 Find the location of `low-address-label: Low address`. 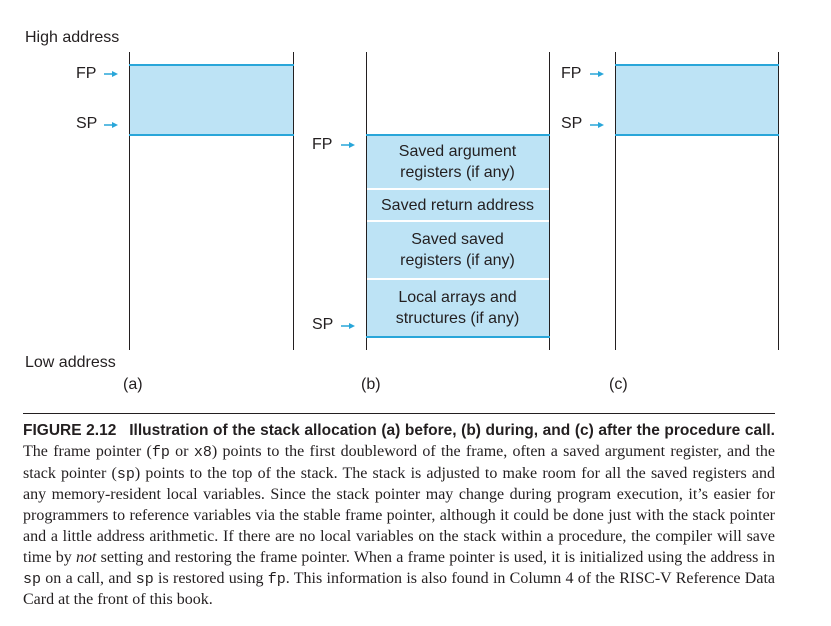

low-address-label: Low address is located at coordinates (70, 362).